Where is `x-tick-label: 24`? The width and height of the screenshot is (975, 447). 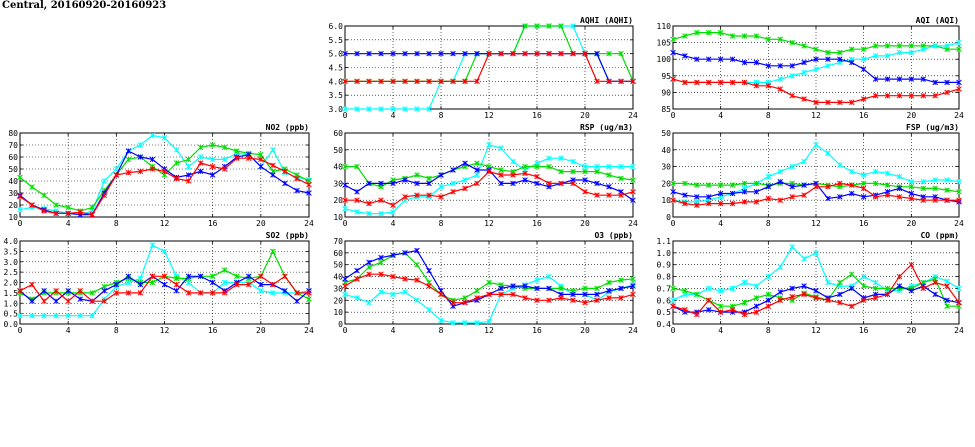
x-tick-label: 24 is located at coordinates (633, 223).